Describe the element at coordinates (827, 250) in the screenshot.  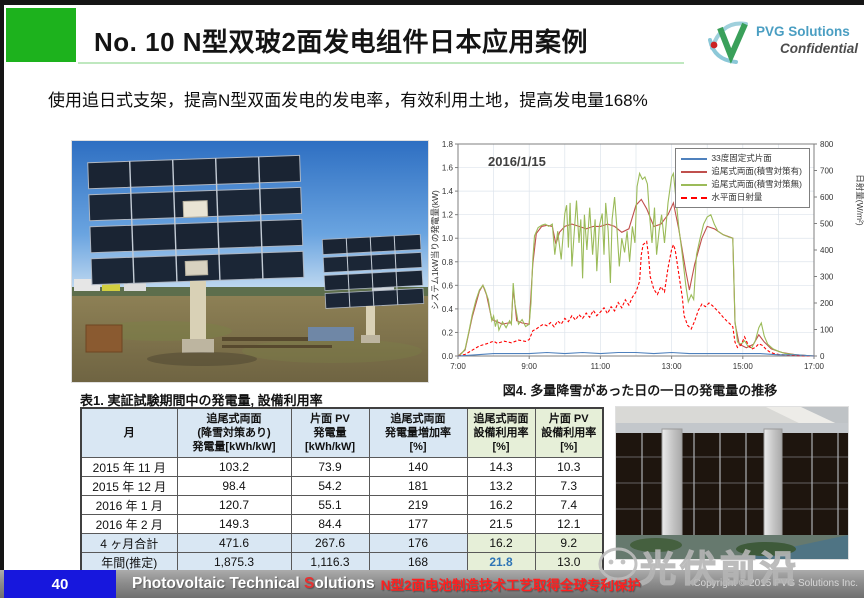
I see `y-right-tick-label: 400` at that location.